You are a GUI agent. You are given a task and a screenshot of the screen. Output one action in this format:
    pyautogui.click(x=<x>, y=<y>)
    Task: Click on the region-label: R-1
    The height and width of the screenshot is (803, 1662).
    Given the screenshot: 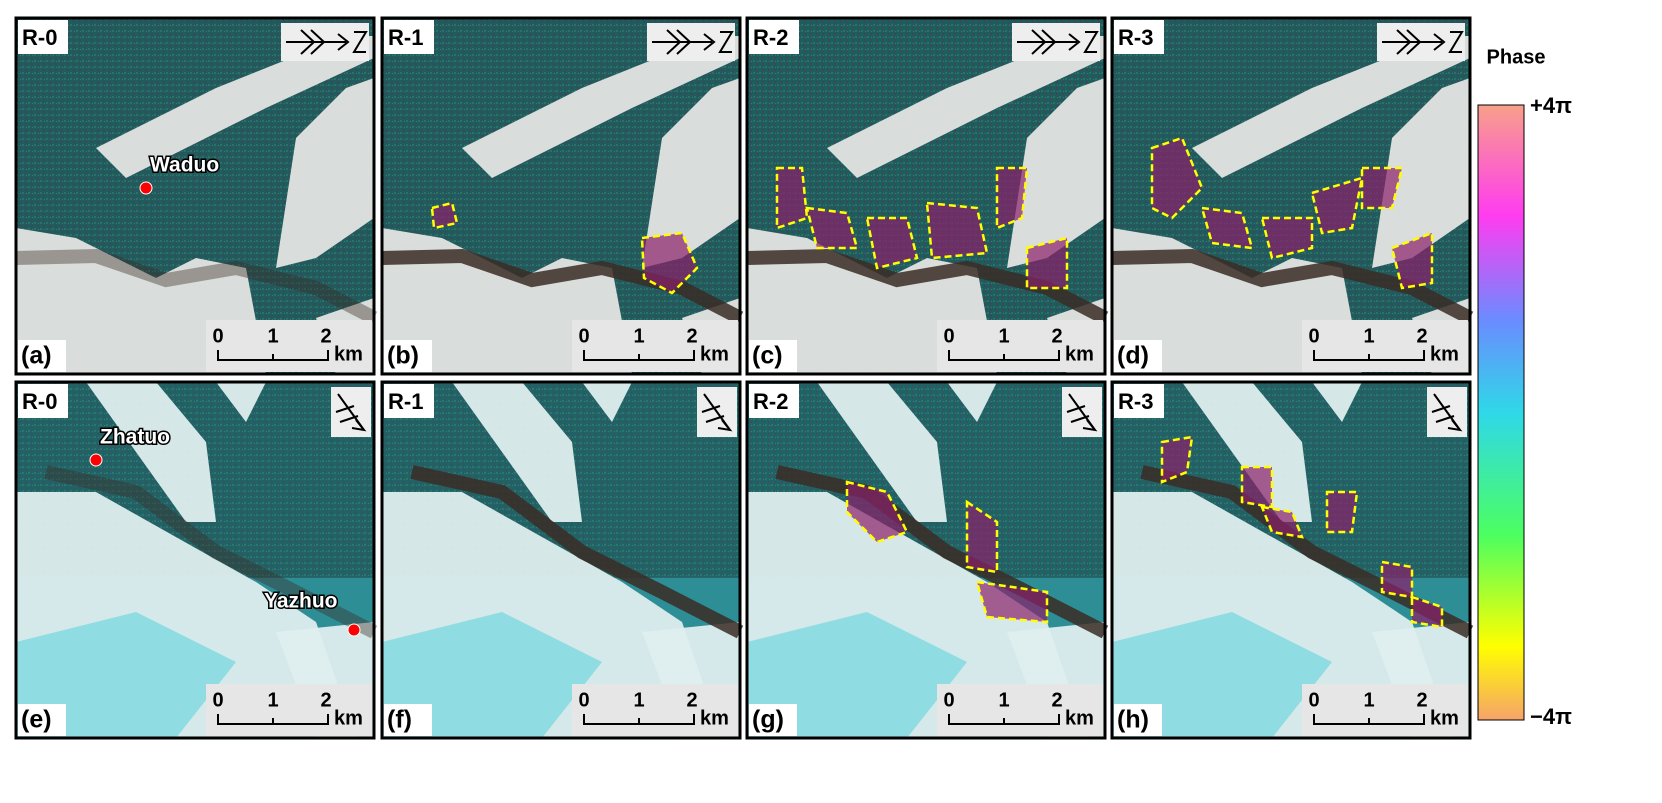 What is the action you would take?
    pyautogui.click(x=405, y=37)
    